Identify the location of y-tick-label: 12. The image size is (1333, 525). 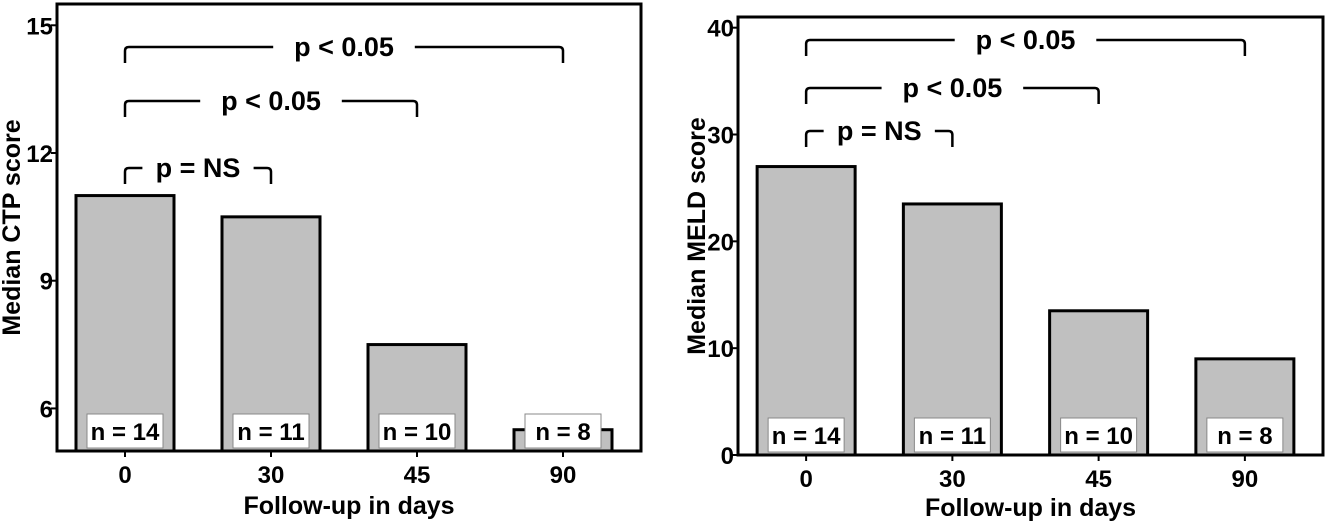
(39, 154).